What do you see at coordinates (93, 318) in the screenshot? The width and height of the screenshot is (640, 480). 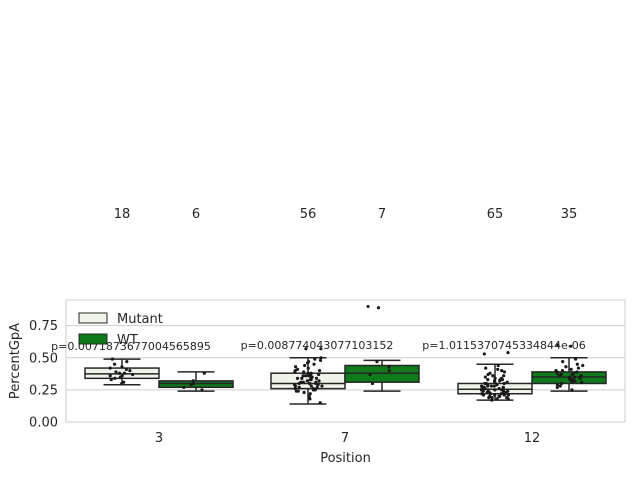 I see `legend-swatch-mutant` at bounding box center [93, 318].